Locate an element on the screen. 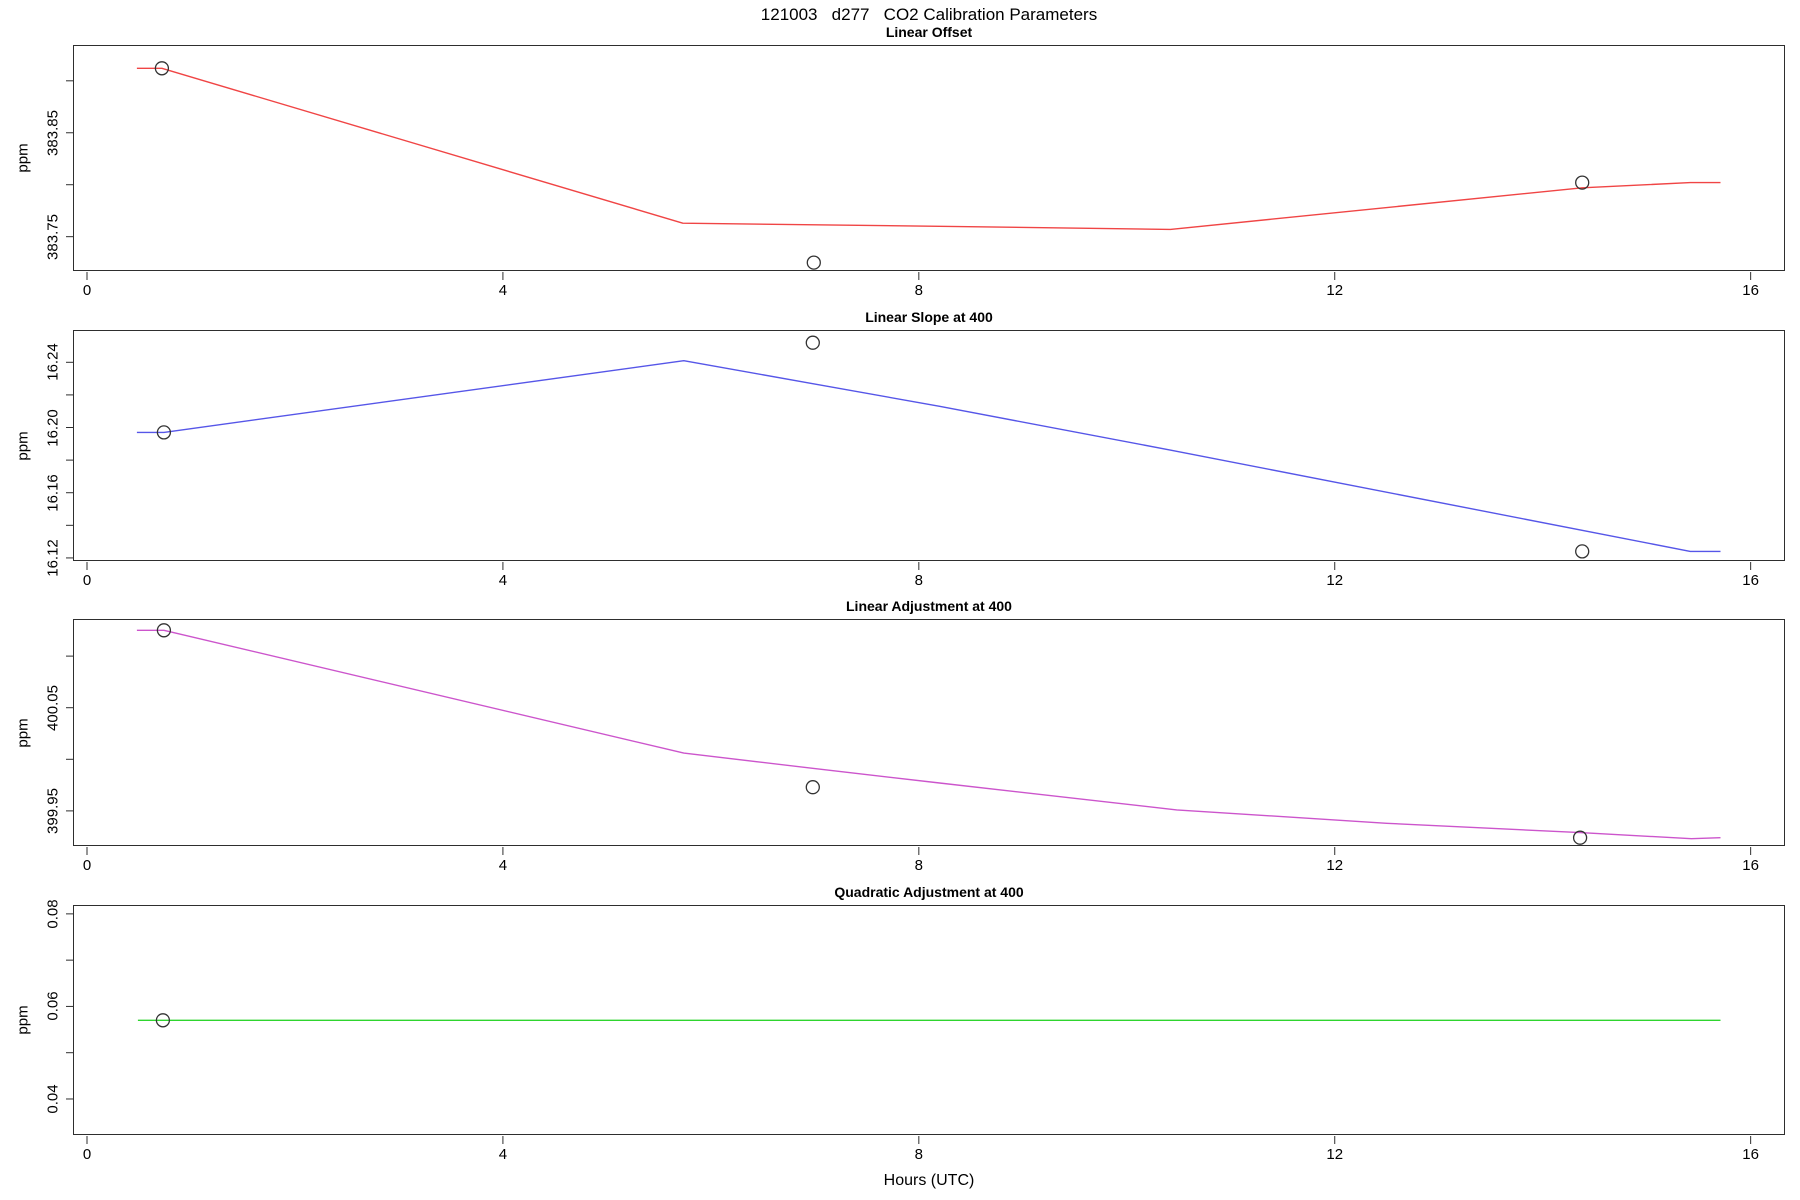 This screenshot has height=1200, width=1800. y-tick-label: 0.08 is located at coordinates (53, 914).